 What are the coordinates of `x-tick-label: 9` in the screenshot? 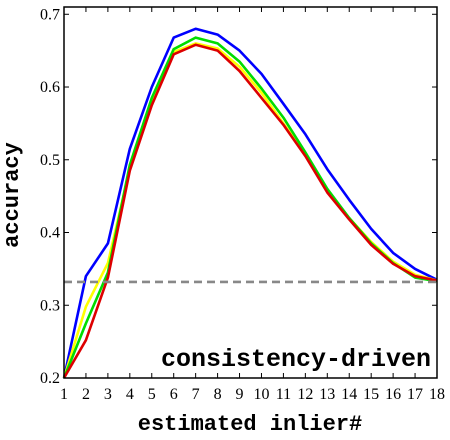 It's located at (240, 394).